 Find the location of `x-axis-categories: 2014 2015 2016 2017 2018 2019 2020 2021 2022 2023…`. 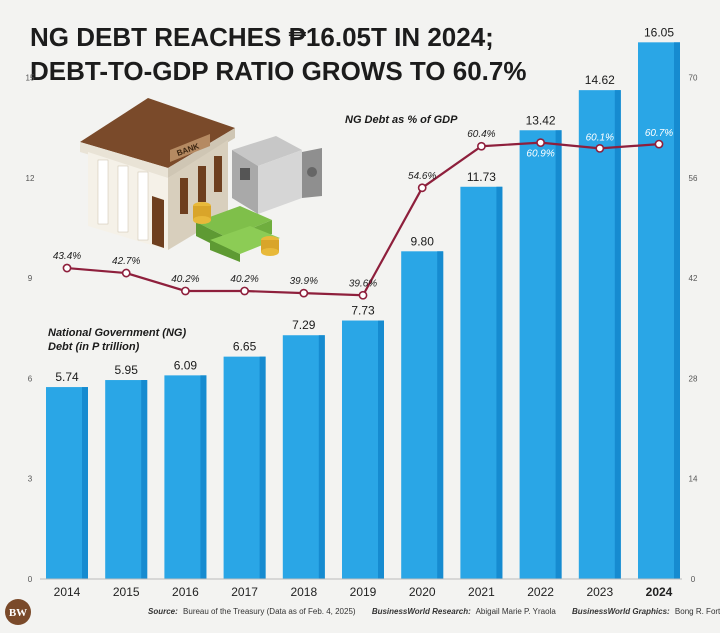

x-axis-categories: 2014 2015 2016 2017 2018 2019 2020 2021 2022 2023… is located at coordinates (363, 592).